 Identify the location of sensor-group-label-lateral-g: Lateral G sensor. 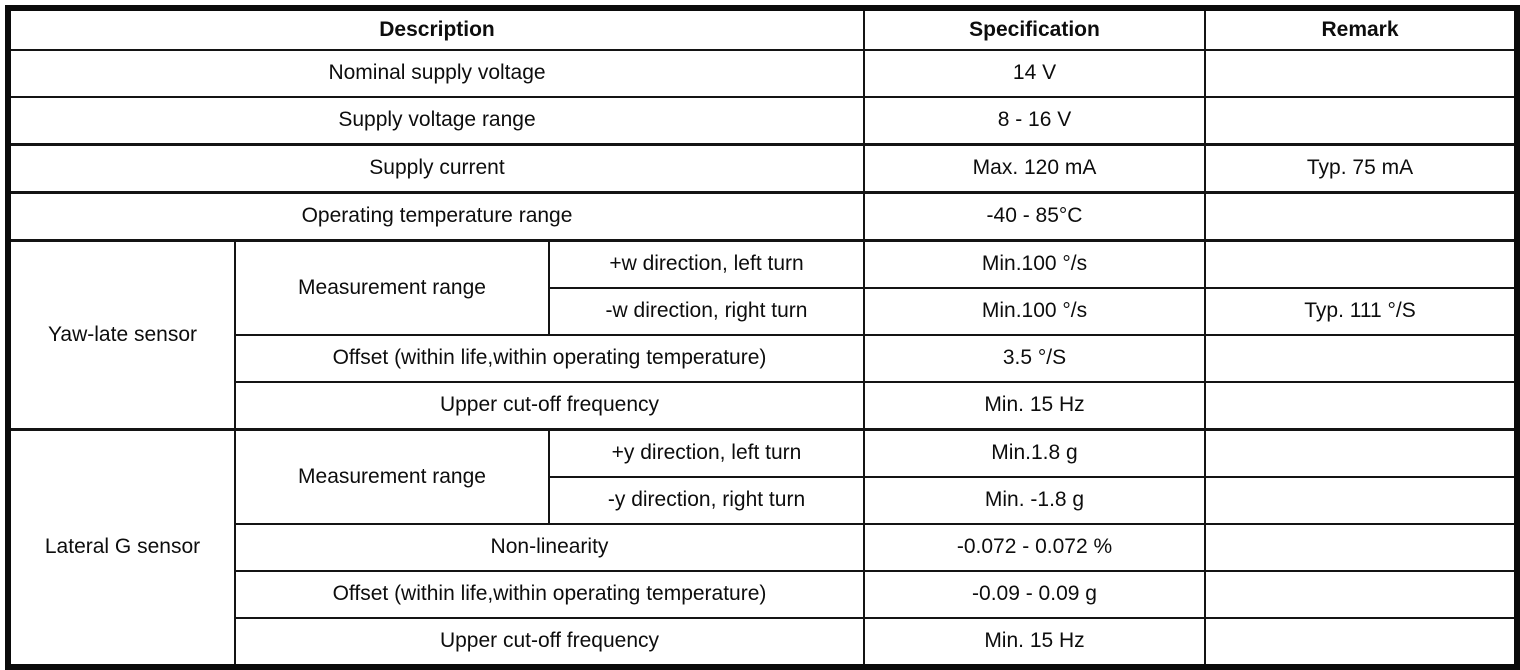
(121, 548).